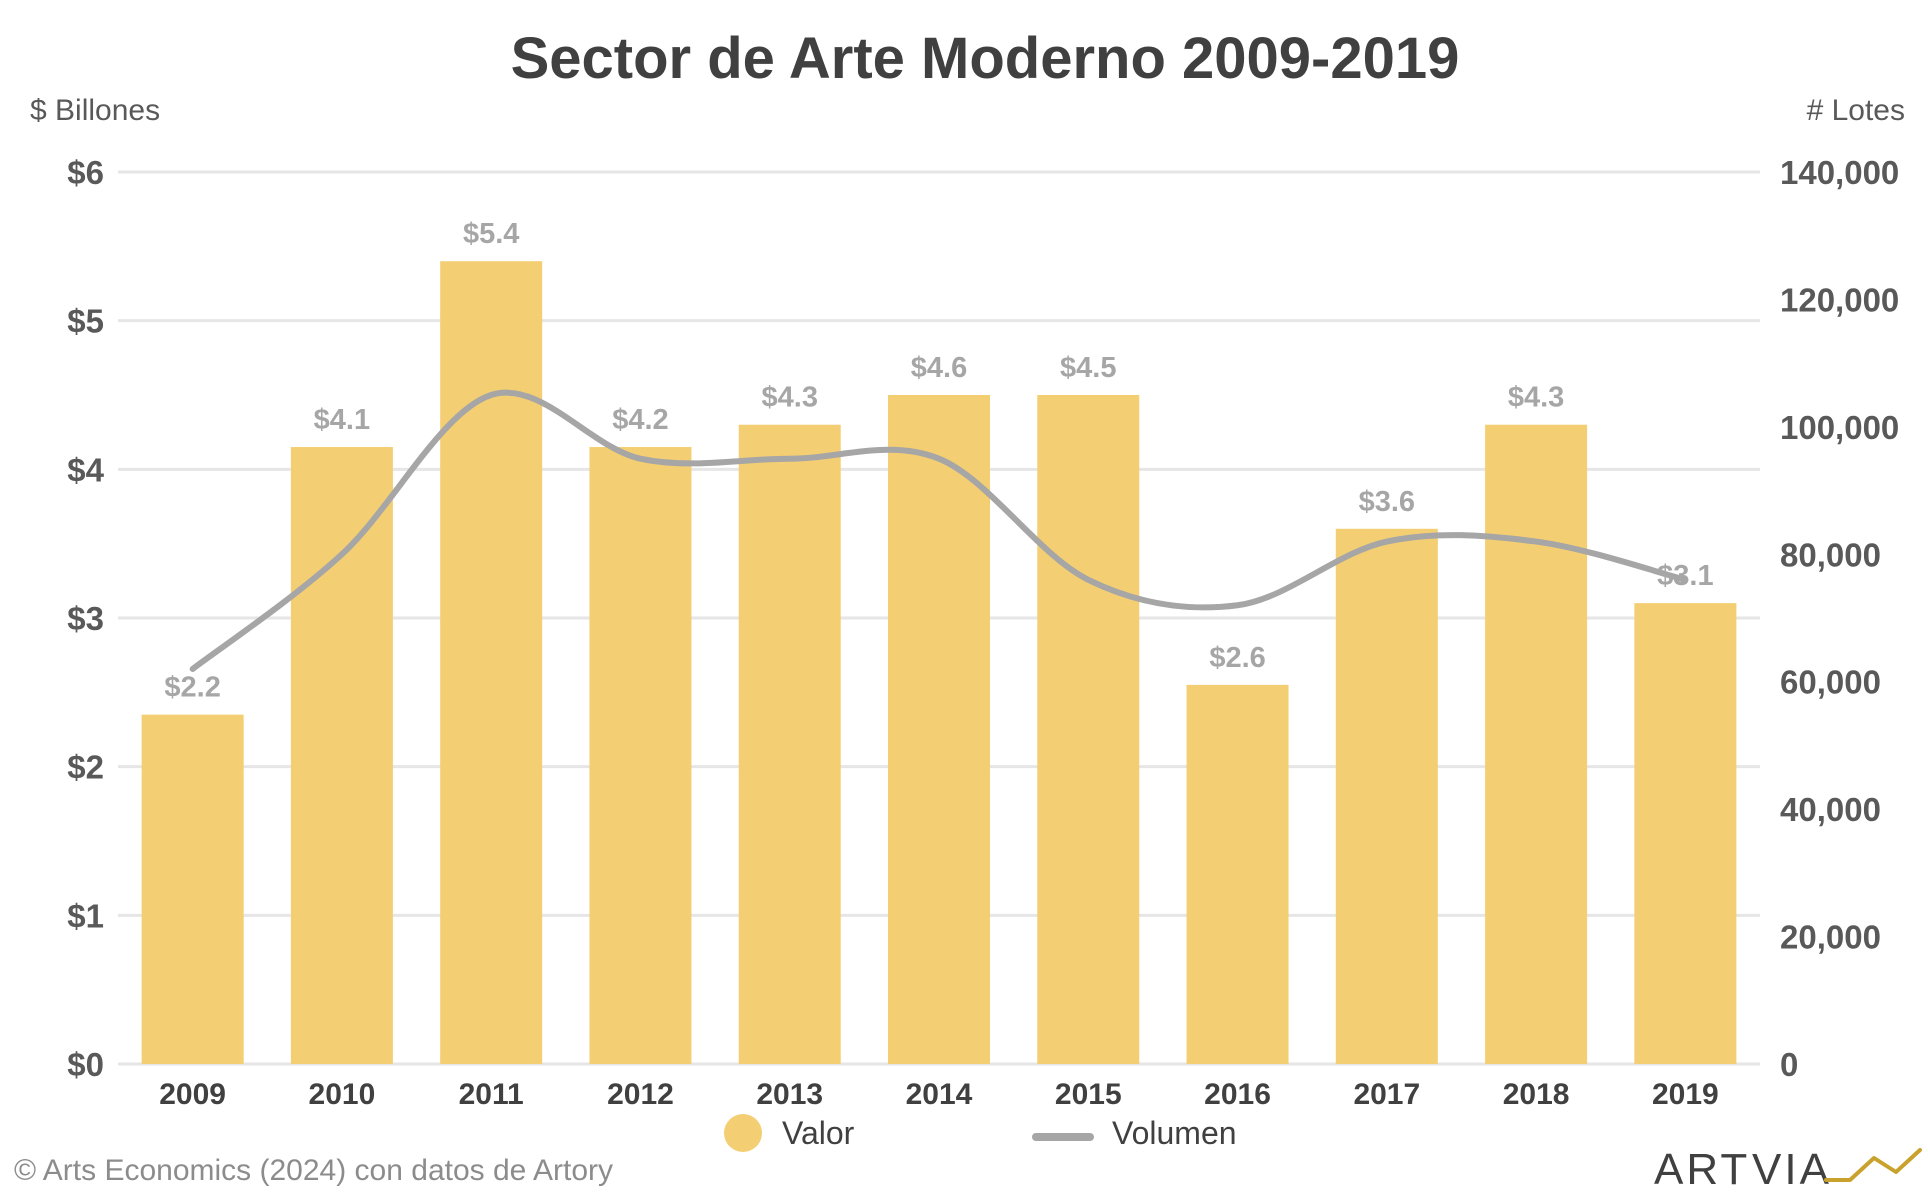 The image size is (1930, 1198). What do you see at coordinates (1839, 172) in the screenshot?
I see `y-tick-right-label: 140,000` at bounding box center [1839, 172].